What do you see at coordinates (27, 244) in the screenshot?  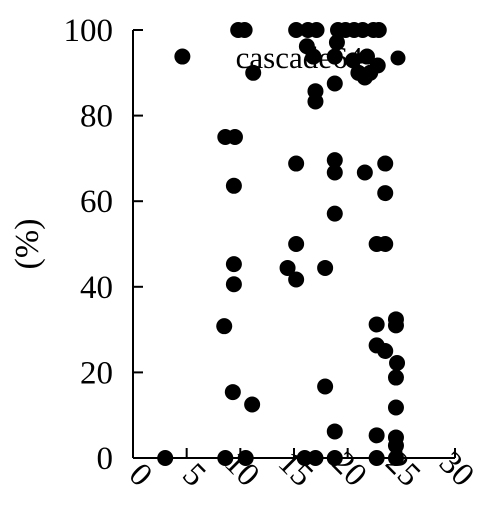 I see `y-axis-label: (%)` at bounding box center [27, 244].